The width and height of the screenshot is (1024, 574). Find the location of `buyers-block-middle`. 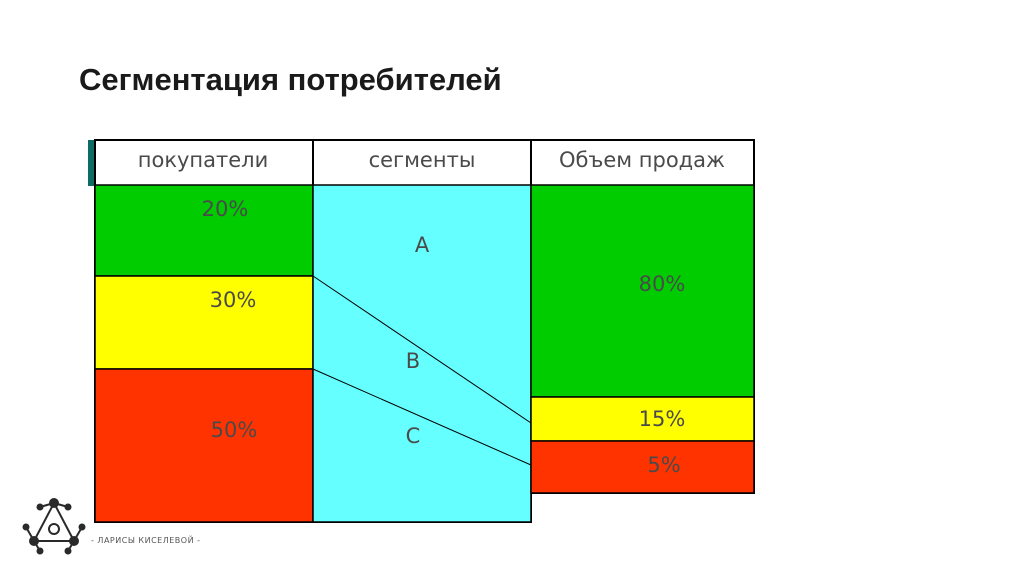

buyers-block-middle is located at coordinates (204, 322).